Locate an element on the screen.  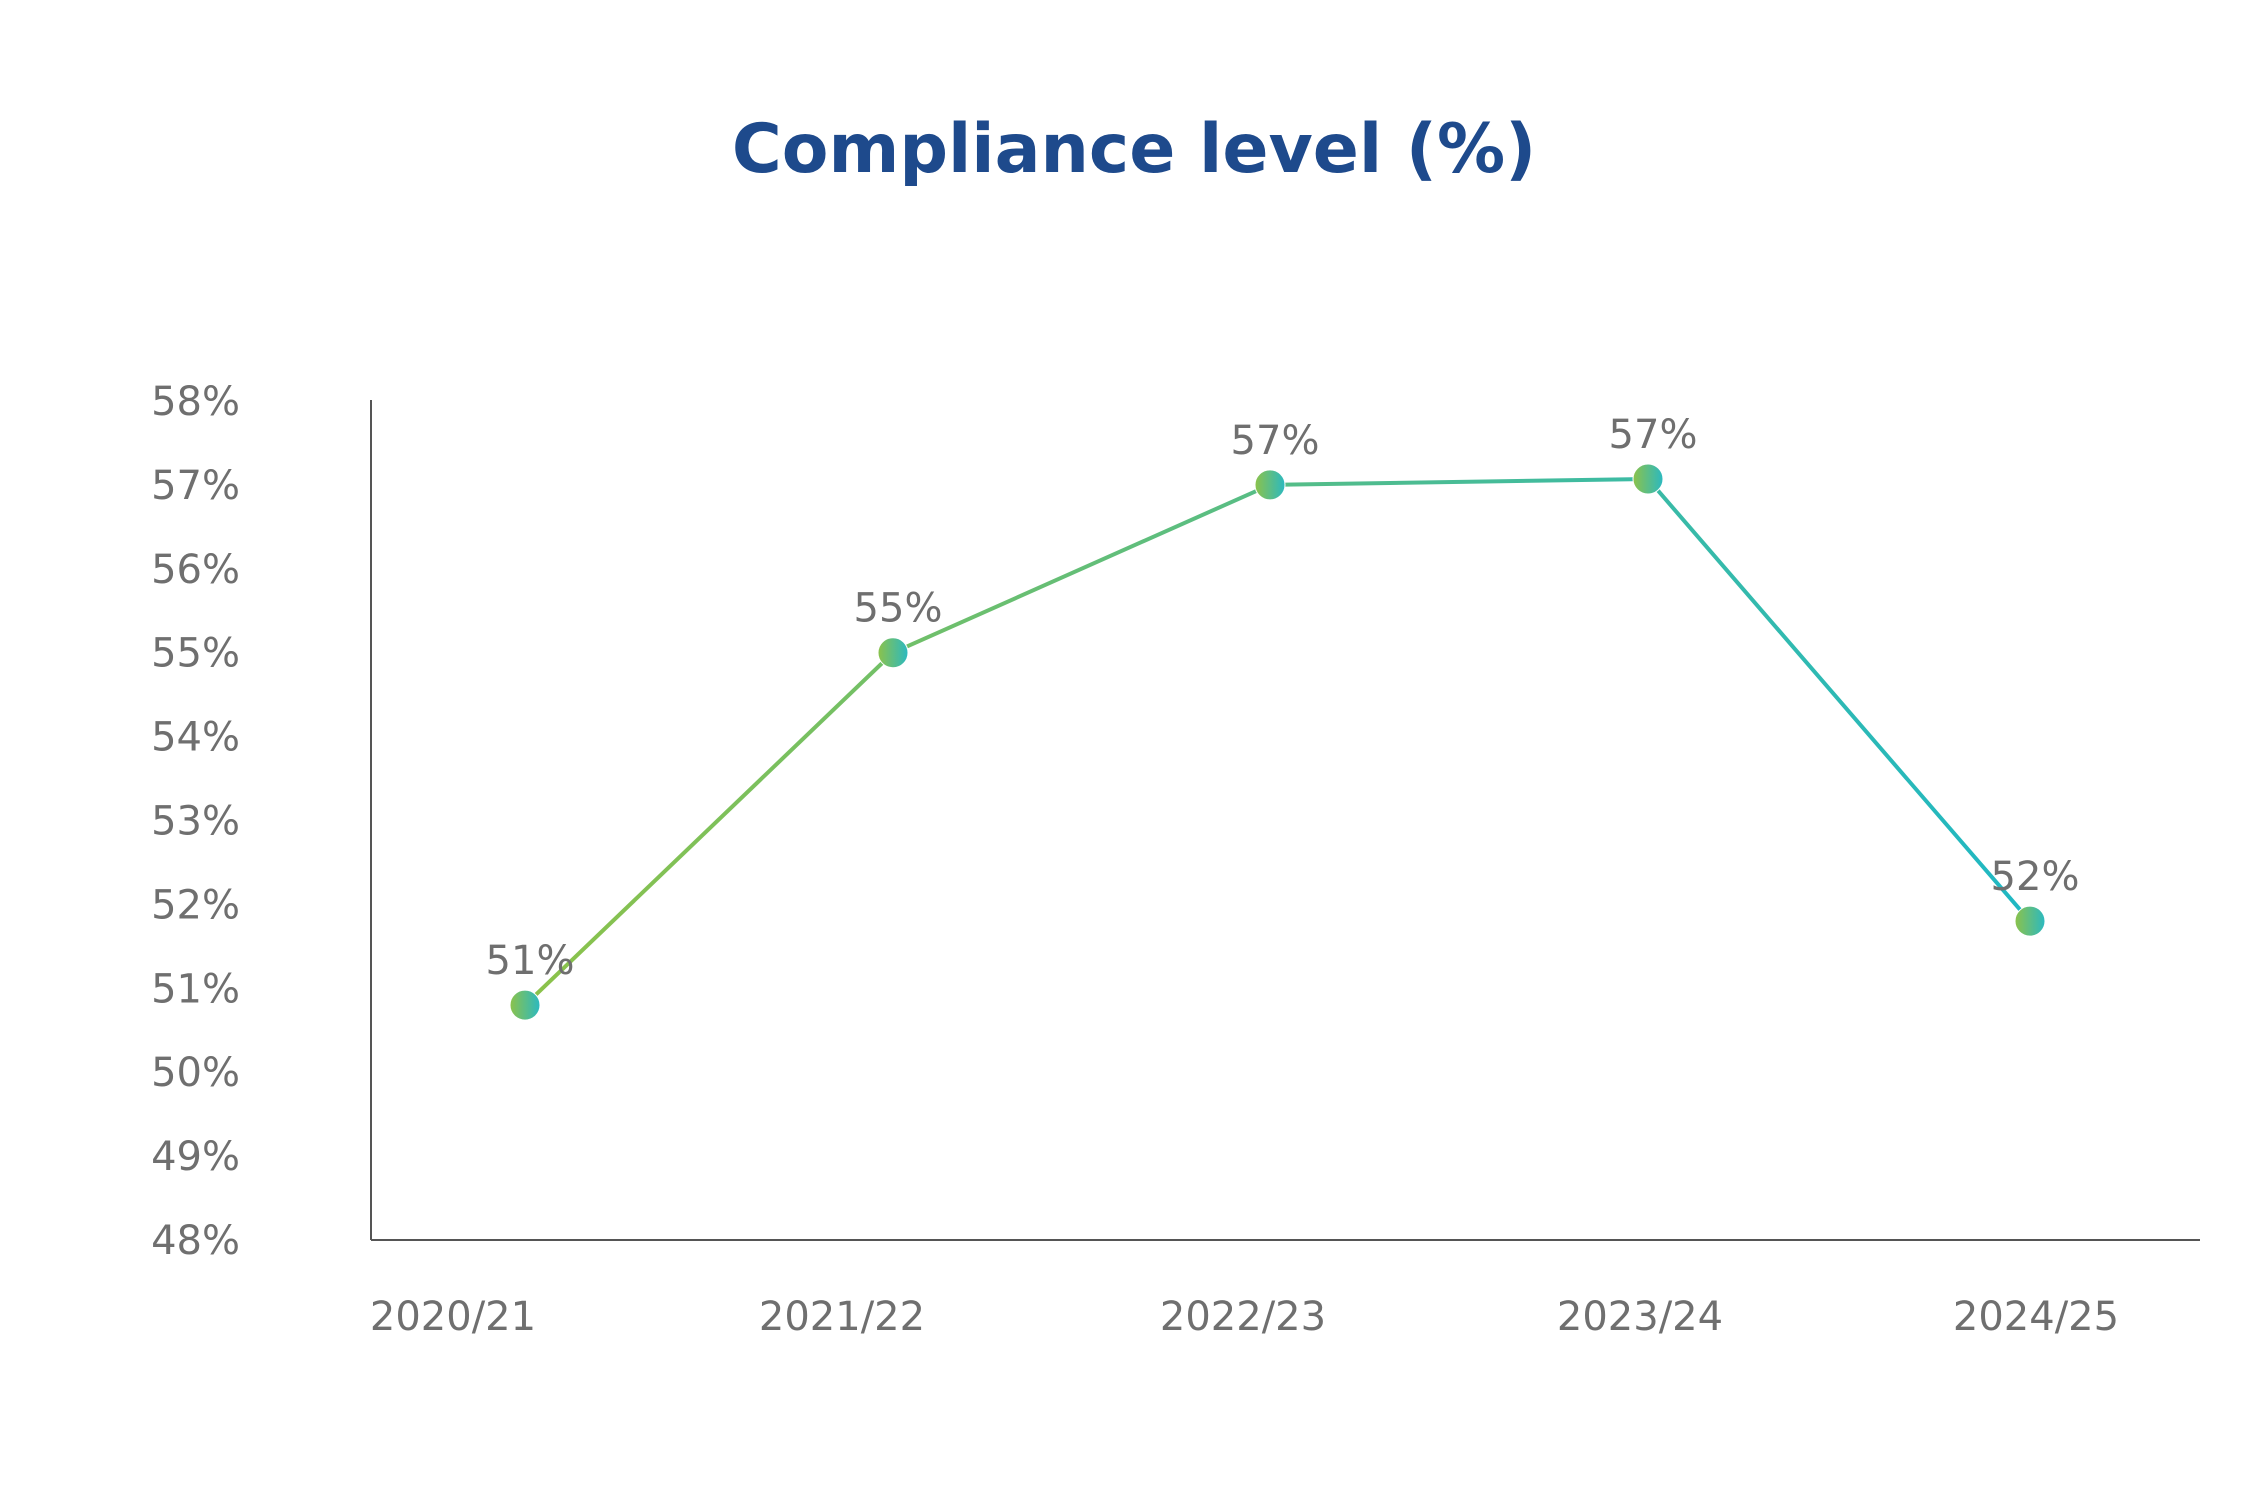
data-label: 52% is located at coordinates (2035, 877).